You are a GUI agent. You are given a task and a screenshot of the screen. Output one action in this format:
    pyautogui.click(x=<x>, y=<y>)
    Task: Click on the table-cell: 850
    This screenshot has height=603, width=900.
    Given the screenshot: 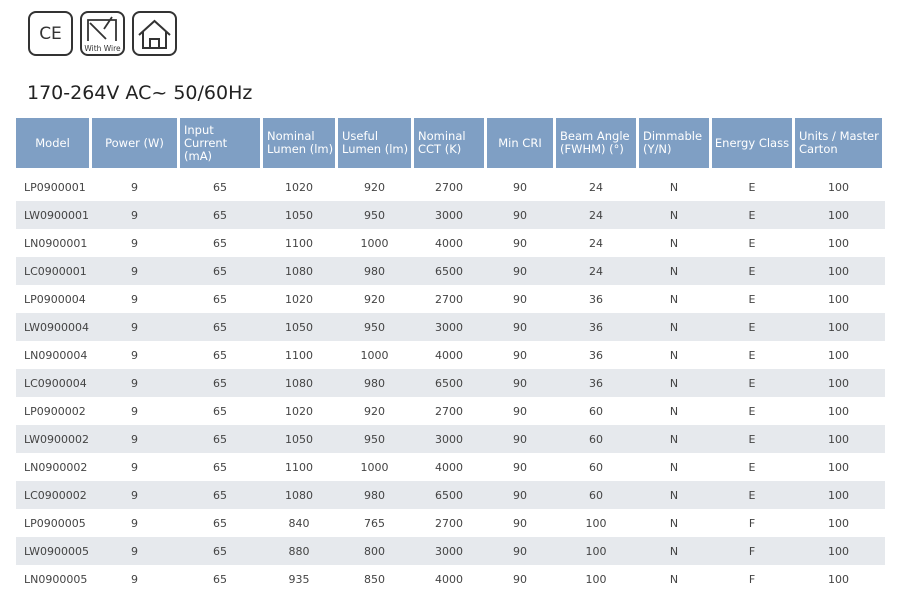 What is the action you would take?
    pyautogui.click(x=374, y=579)
    